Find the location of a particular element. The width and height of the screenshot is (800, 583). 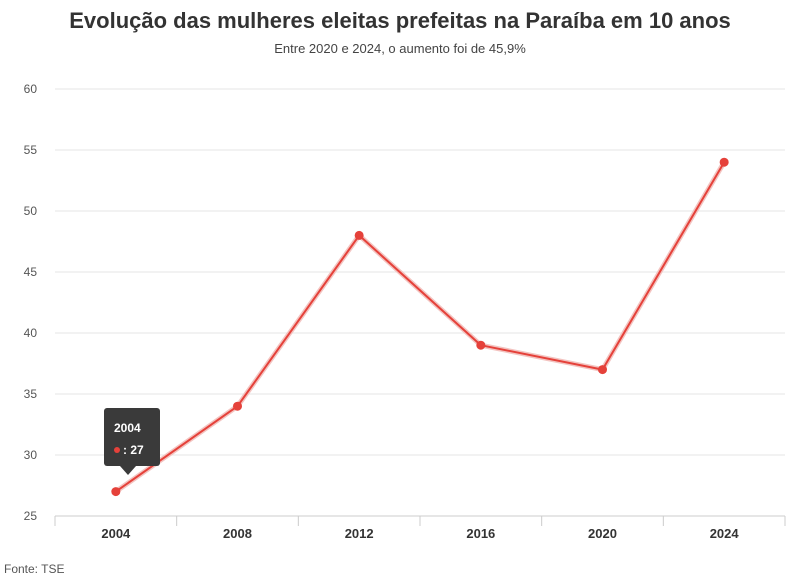

tooltip-value: : 27 is located at coordinates (133, 450).